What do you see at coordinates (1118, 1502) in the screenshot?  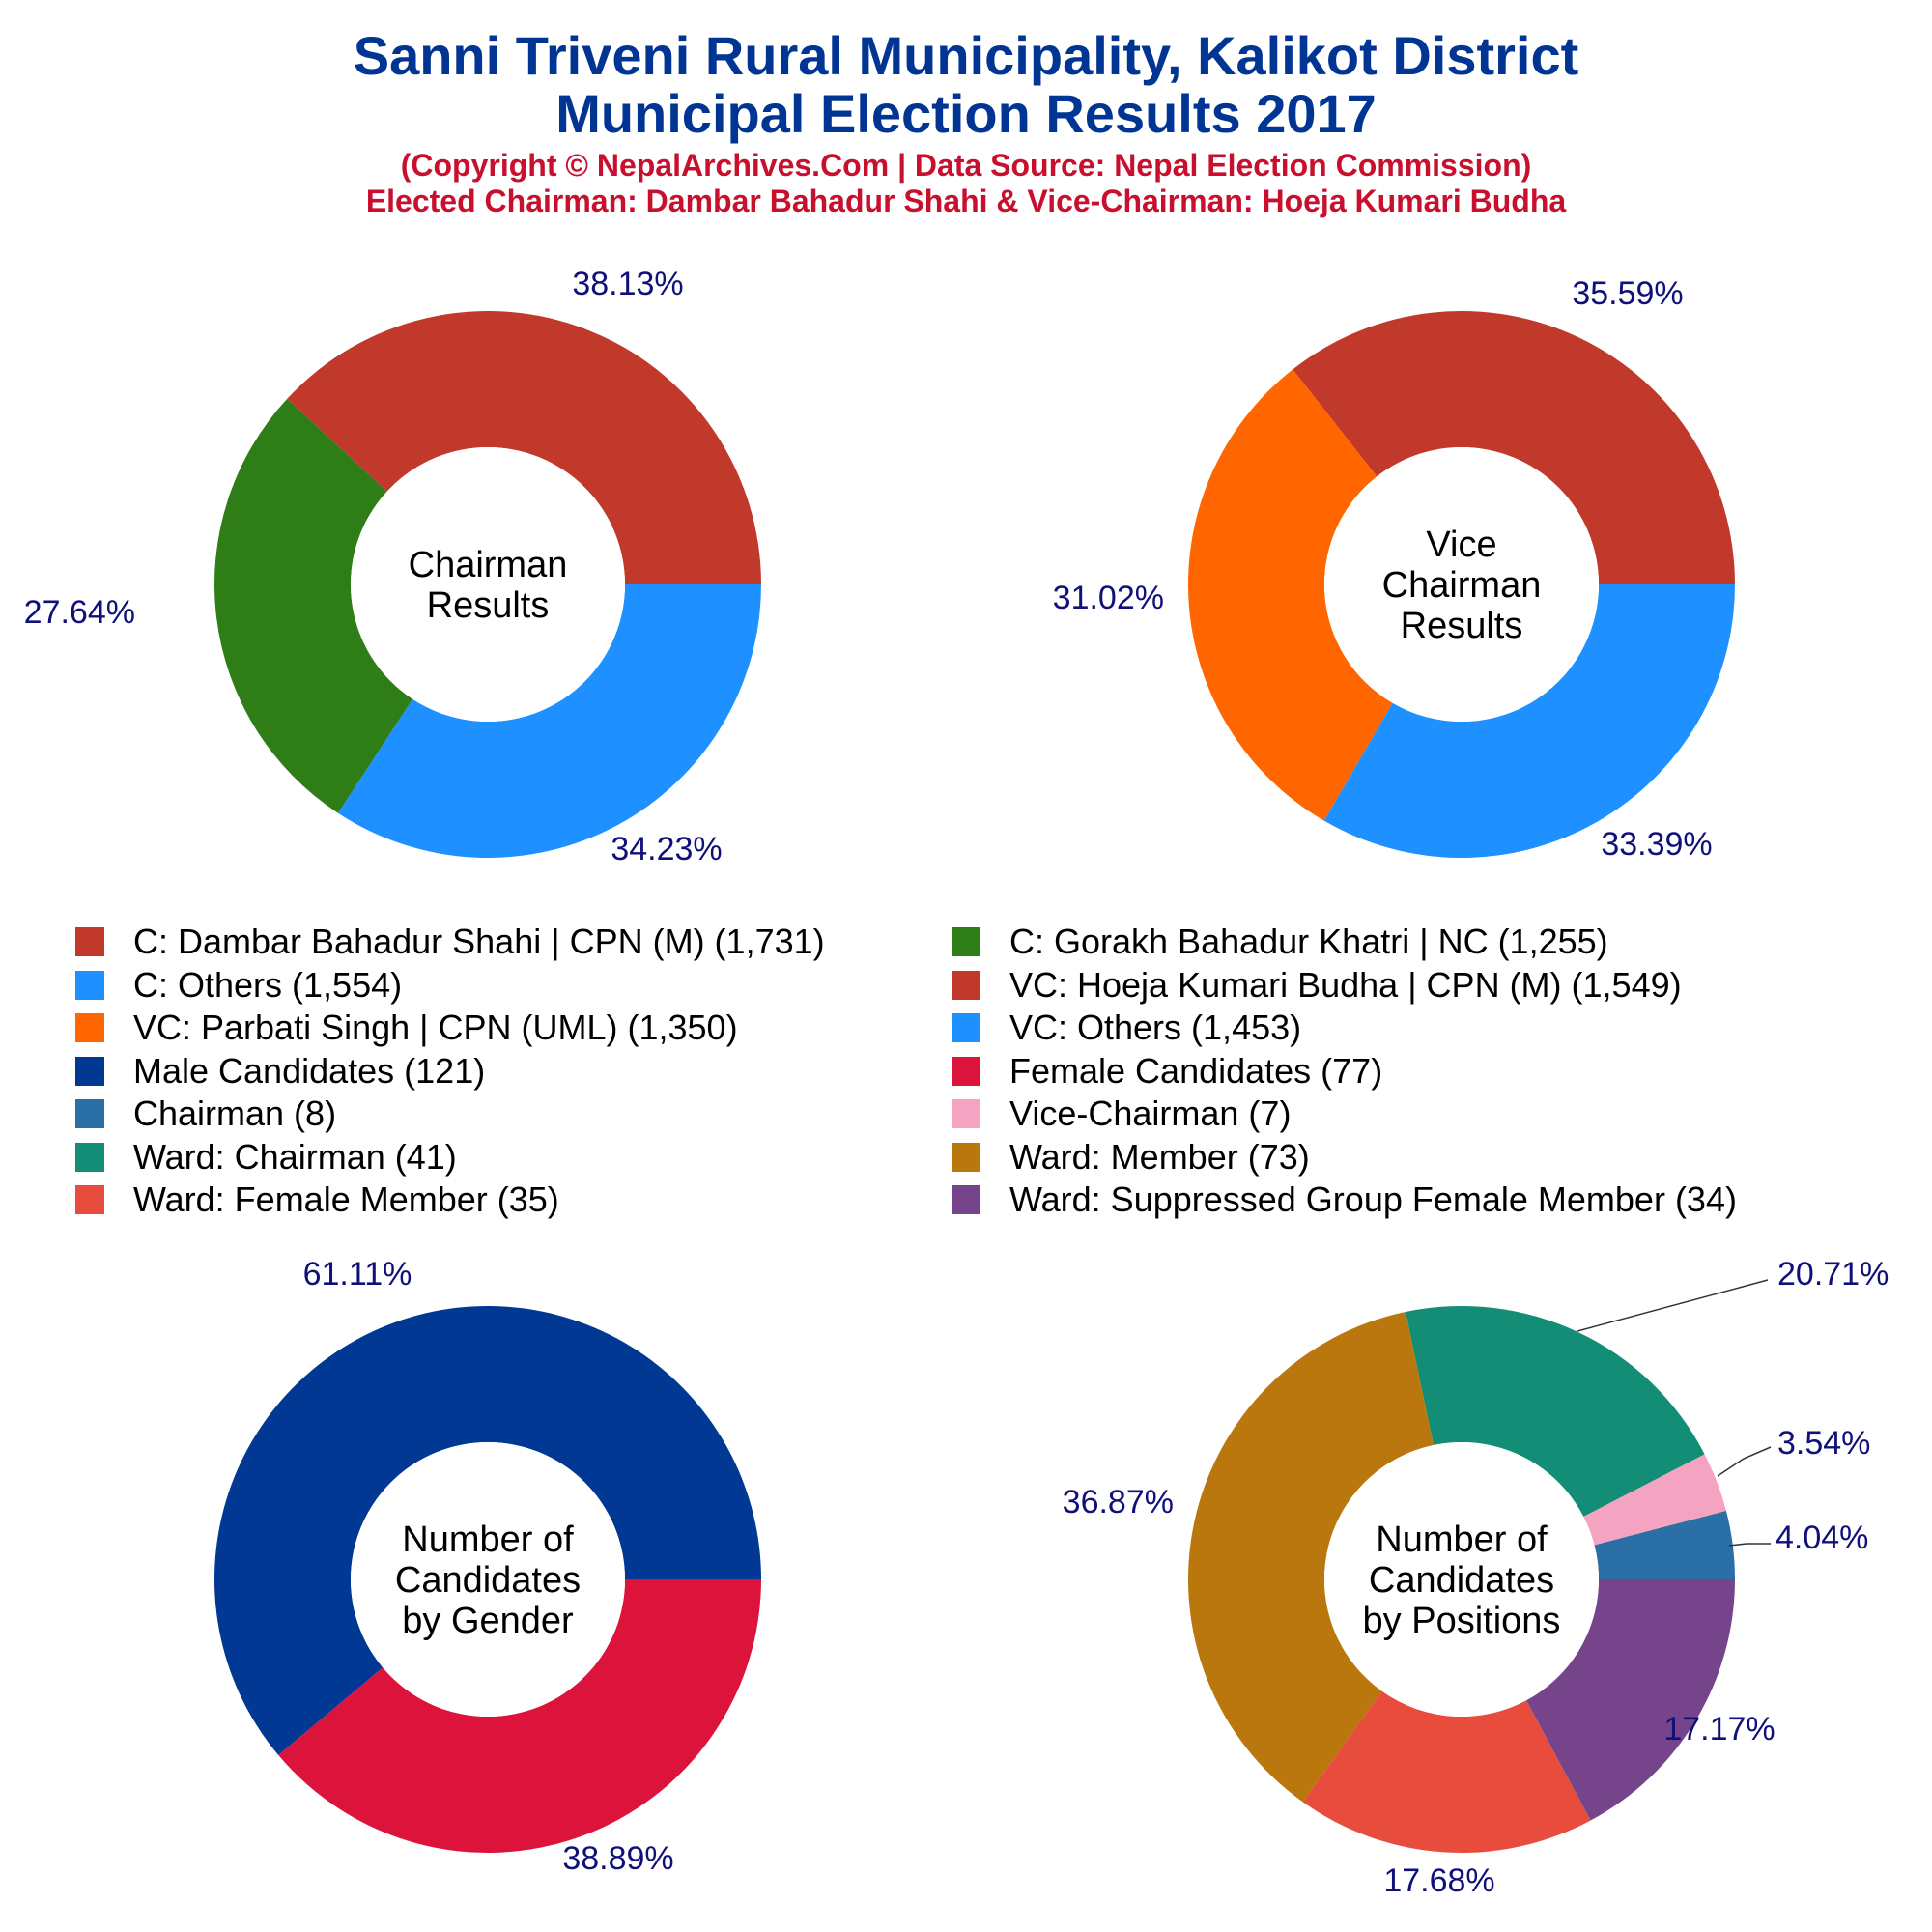 I see `percent-label: 36.87%` at bounding box center [1118, 1502].